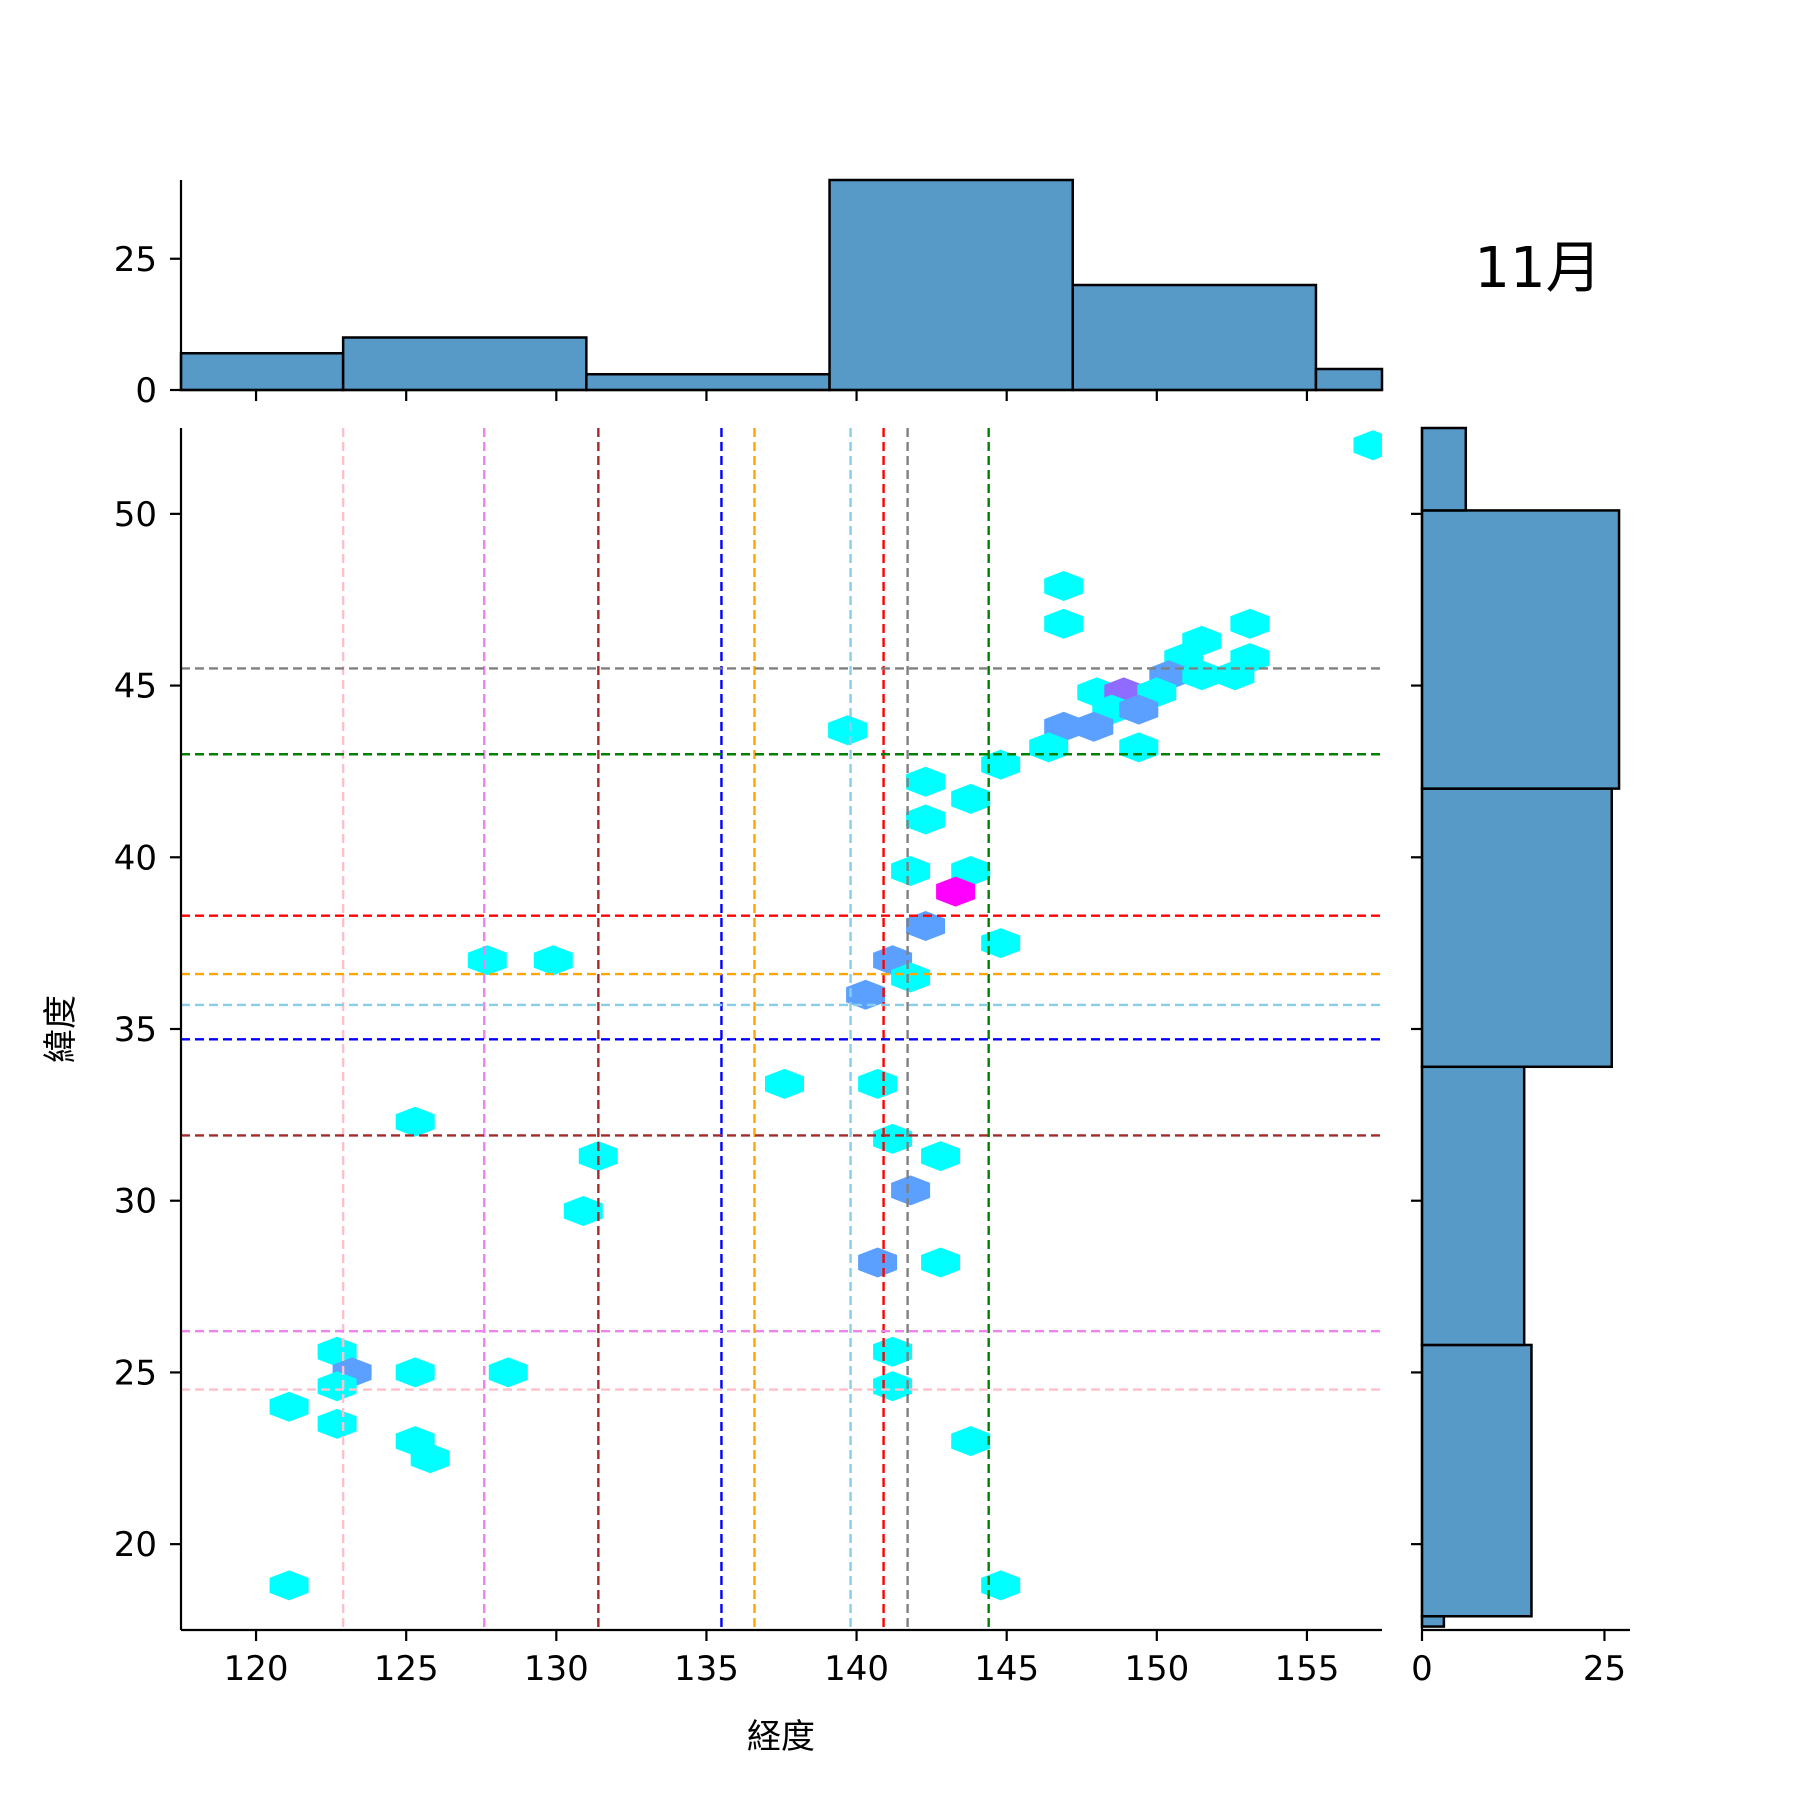 This screenshot has width=1800, height=1800. I want to click on y-tick-label: 40, so click(135, 858).